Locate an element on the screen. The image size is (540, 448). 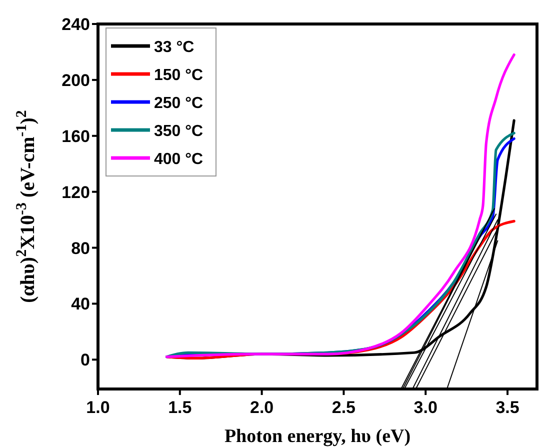
legend-label: 250 °C is located at coordinates (179, 103).